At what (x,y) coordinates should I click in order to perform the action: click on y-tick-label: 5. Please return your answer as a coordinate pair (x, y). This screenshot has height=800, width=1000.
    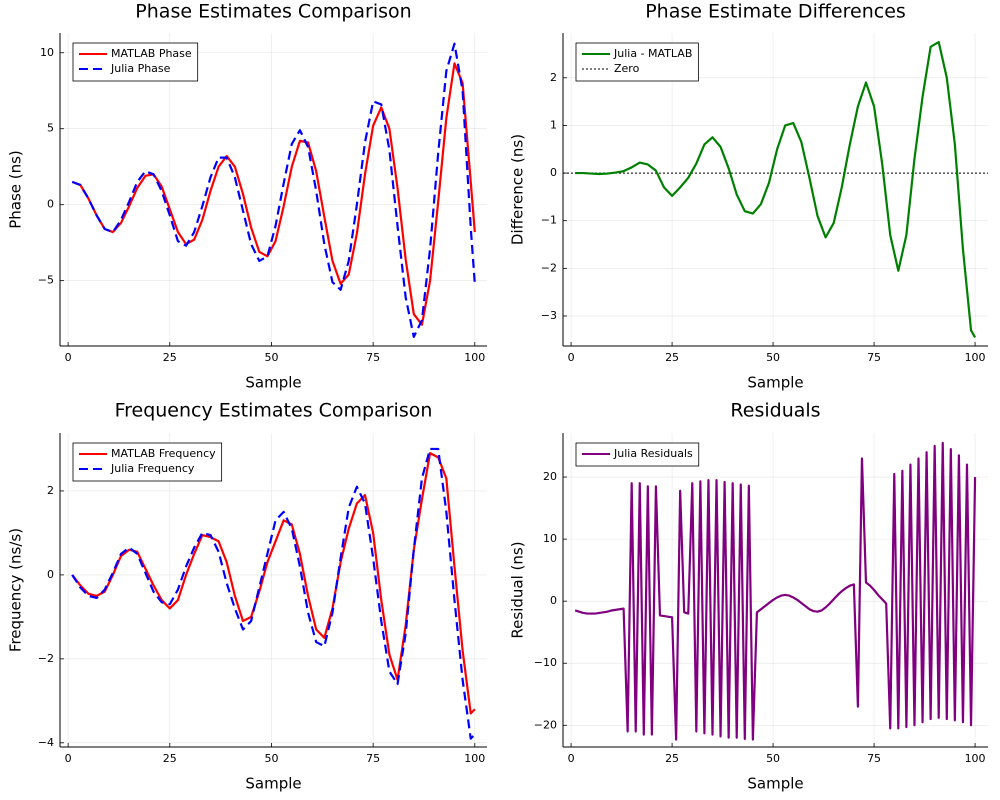
    Looking at the image, I should click on (50, 128).